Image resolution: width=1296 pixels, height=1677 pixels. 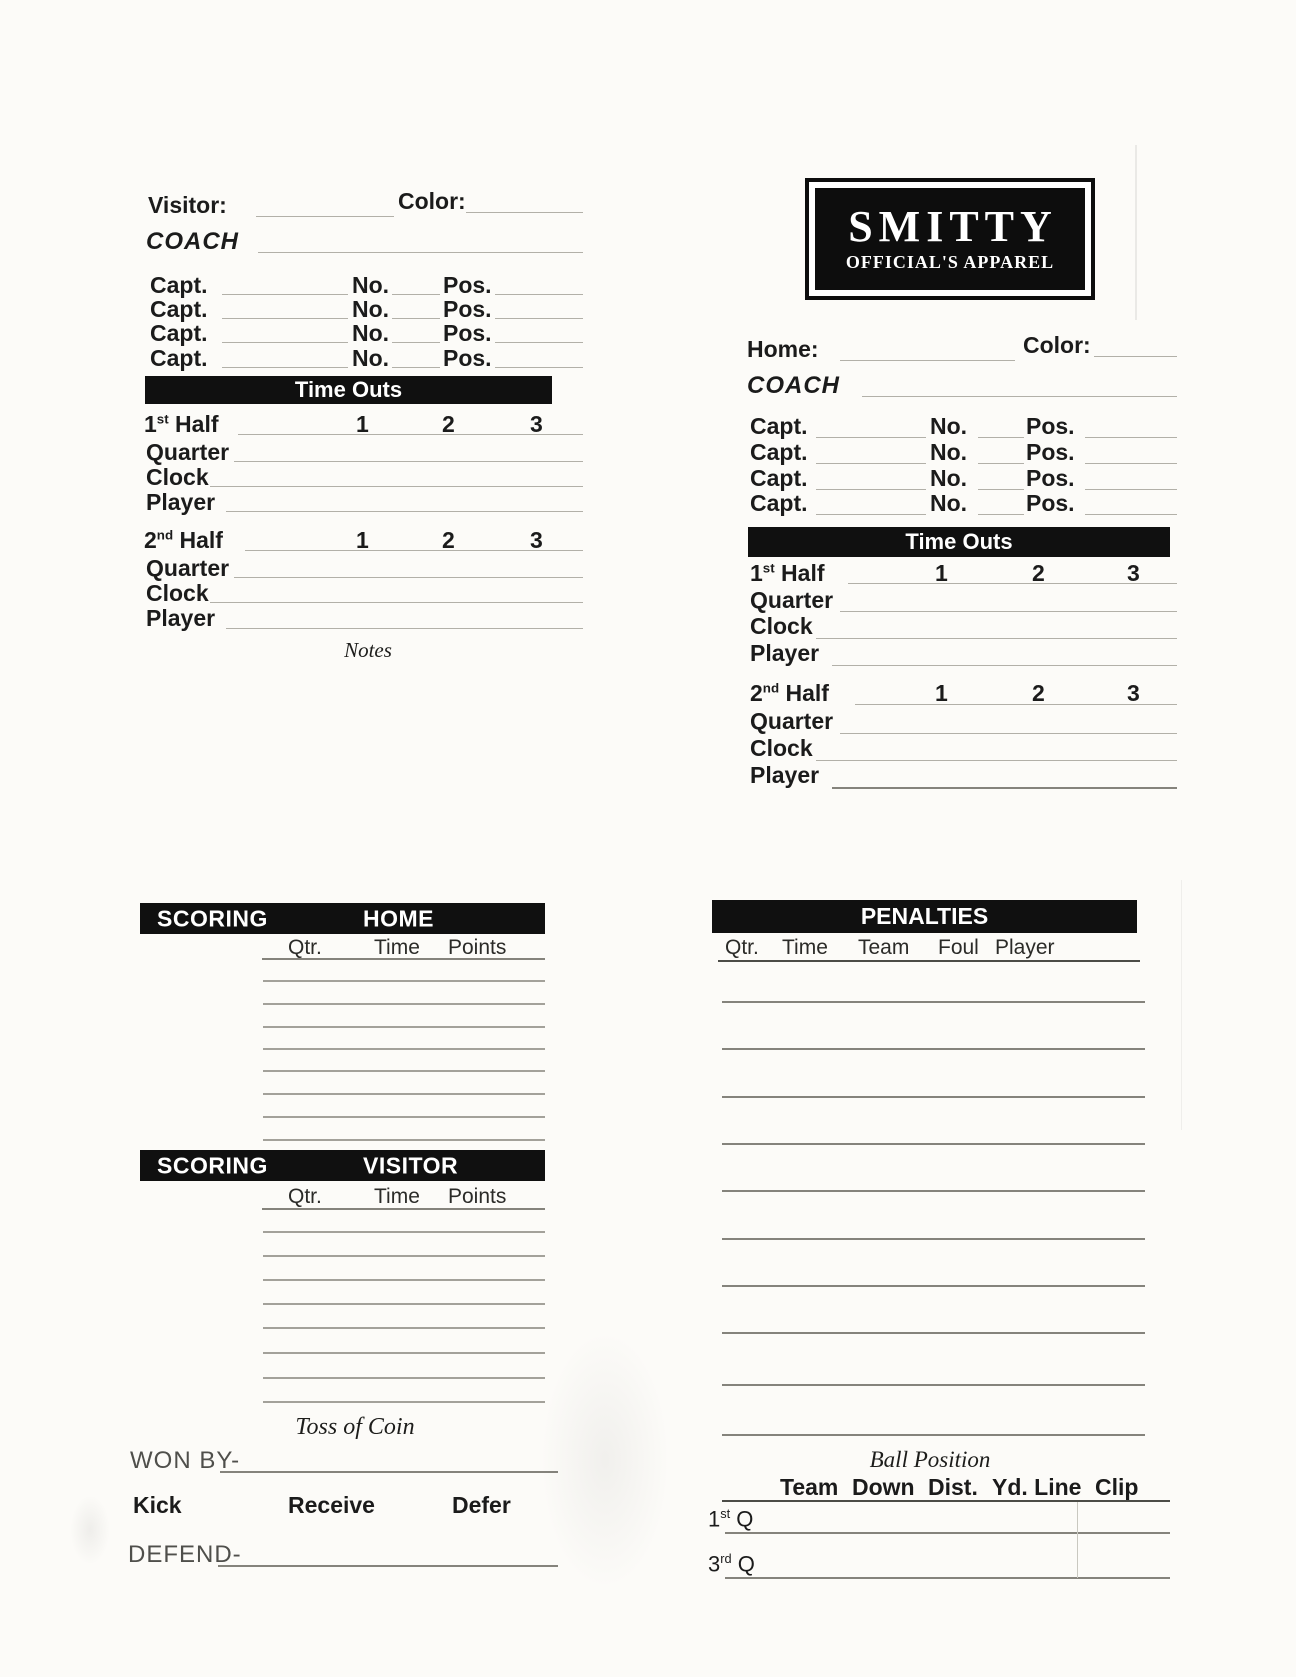 I want to click on timeout-slot-1: 1, so click(x=362, y=424).